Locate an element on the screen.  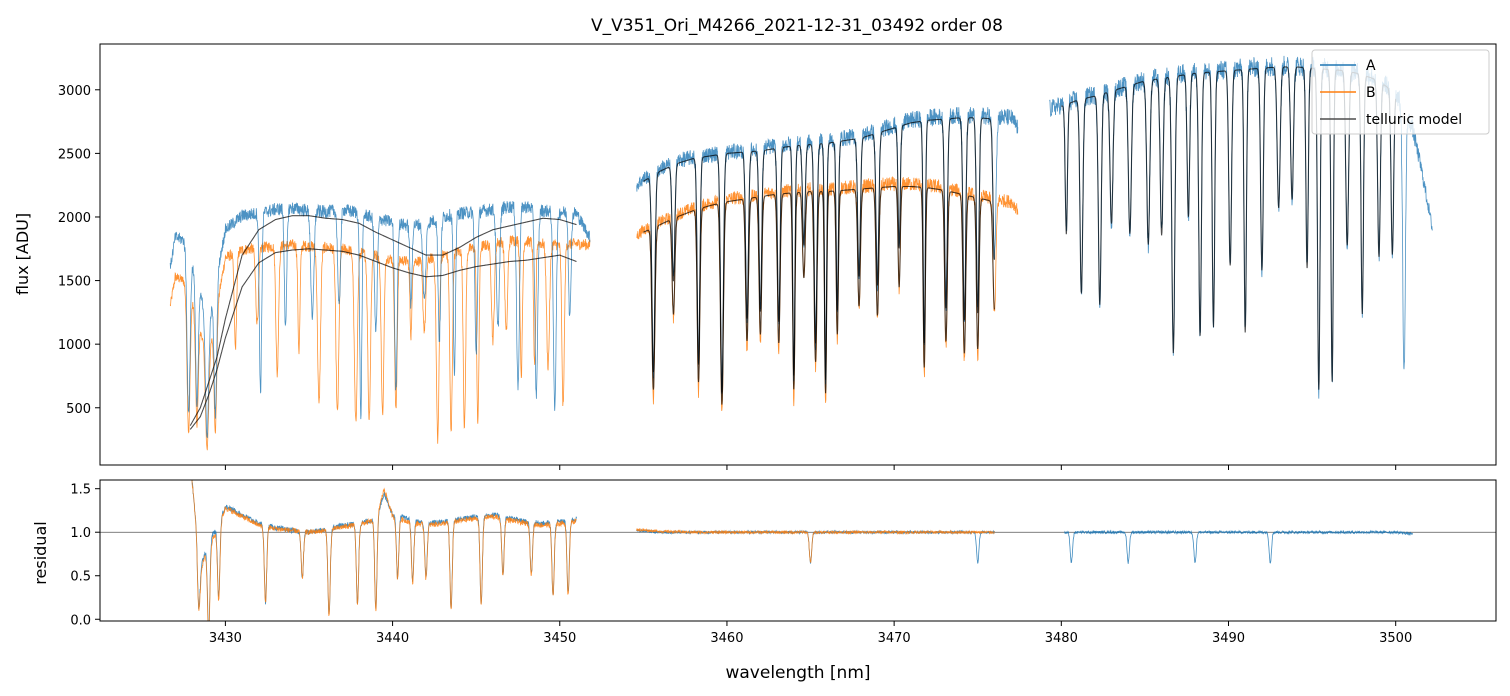
residual-y-axis-label: residual is located at coordinates (40, 552).